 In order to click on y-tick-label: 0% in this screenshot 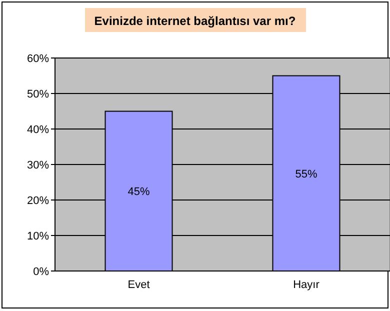, I will do `click(41, 272)`.